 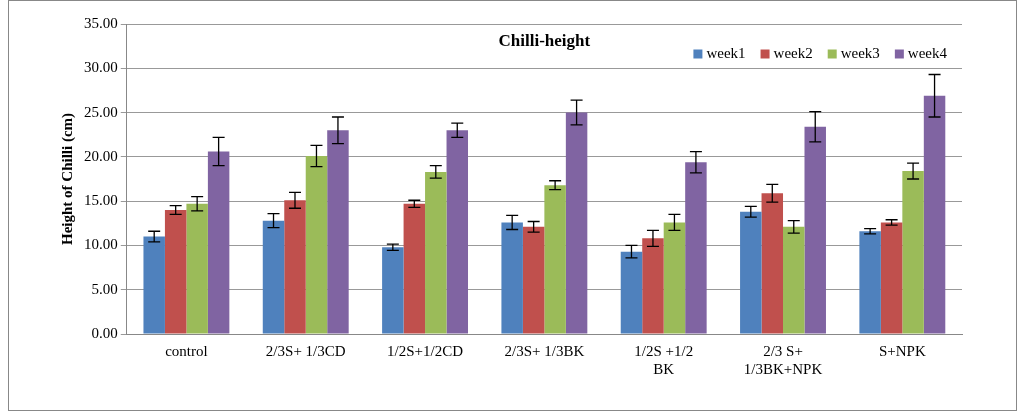 I want to click on x-tick-label: 1/2S +1/2 BK, so click(x=664, y=359).